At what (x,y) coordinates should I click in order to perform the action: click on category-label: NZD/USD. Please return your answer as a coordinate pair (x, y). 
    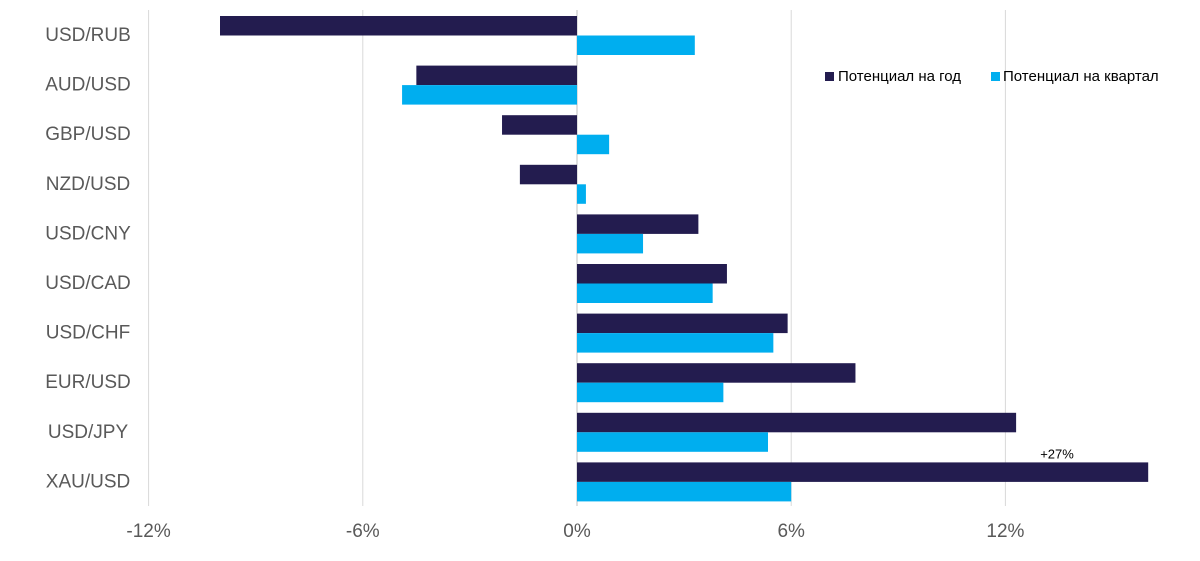
    Looking at the image, I should click on (88, 184).